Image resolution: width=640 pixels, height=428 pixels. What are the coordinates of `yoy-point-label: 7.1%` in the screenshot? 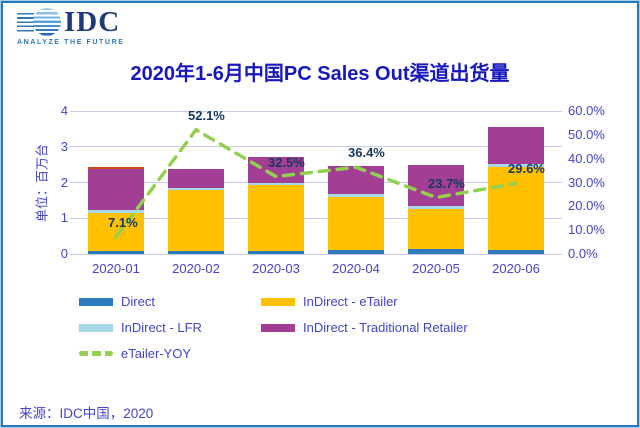 It's located at (123, 223).